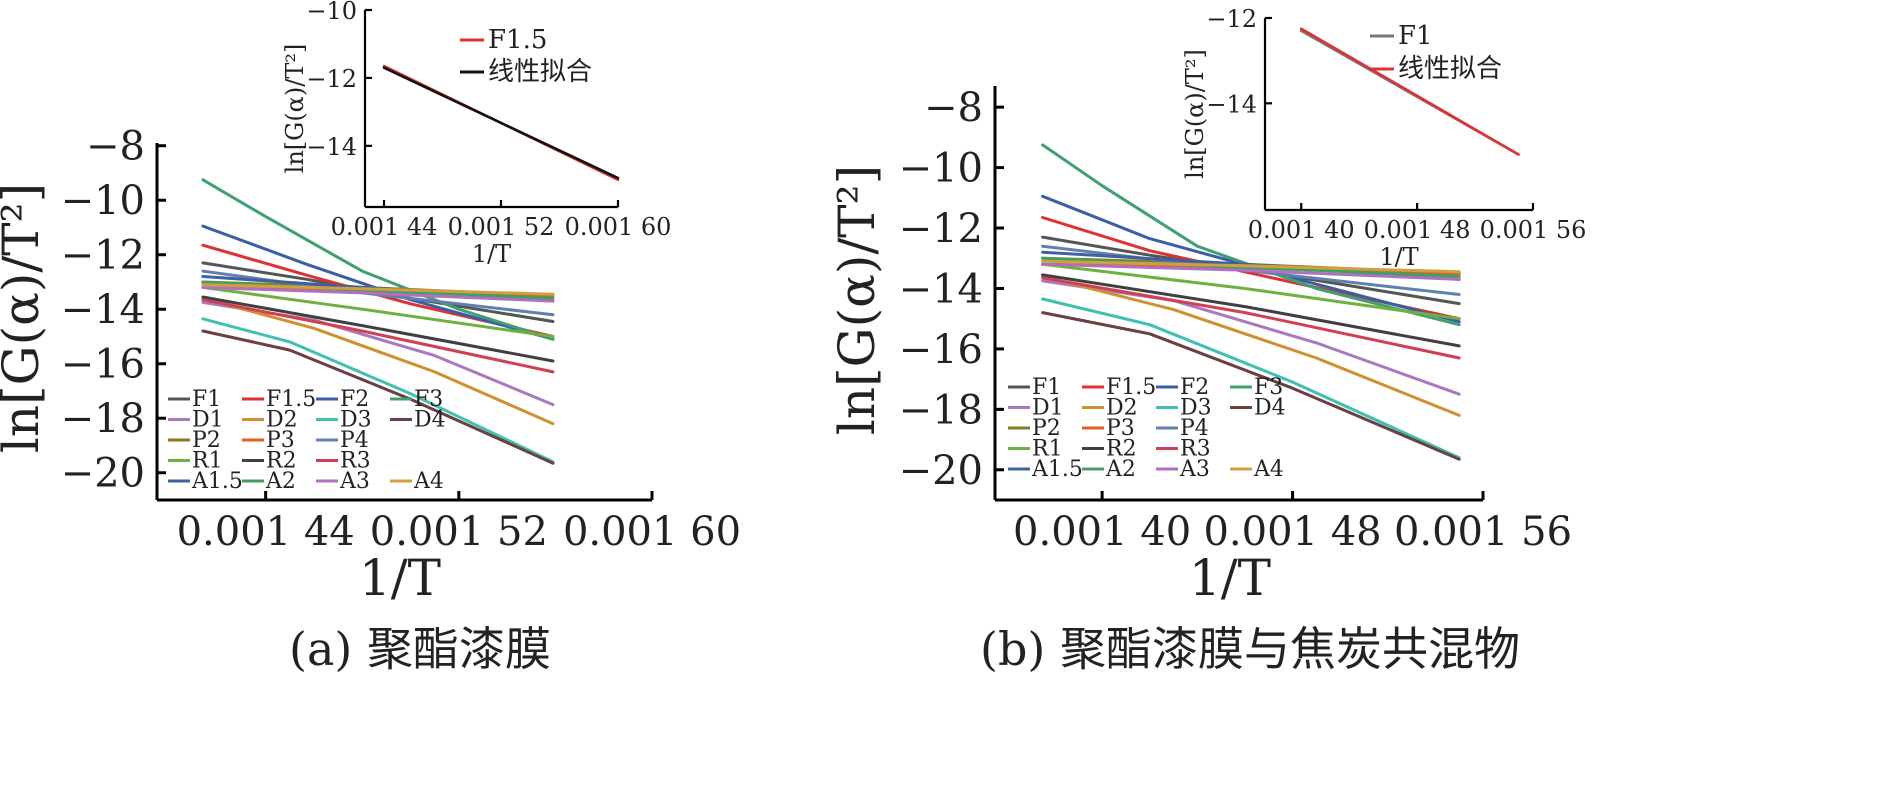  I want to click on inset-x-tick-label: 0.001 44, so click(384, 227).